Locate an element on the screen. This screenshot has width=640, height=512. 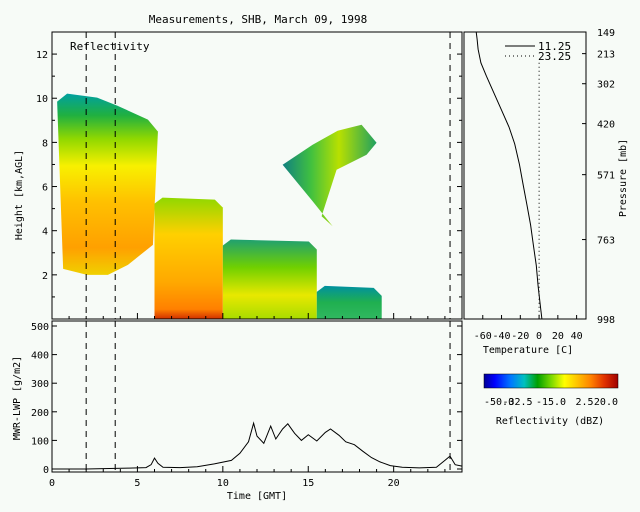
temperature-legend: 11.25 23.25 is located at coordinates (538, 51).